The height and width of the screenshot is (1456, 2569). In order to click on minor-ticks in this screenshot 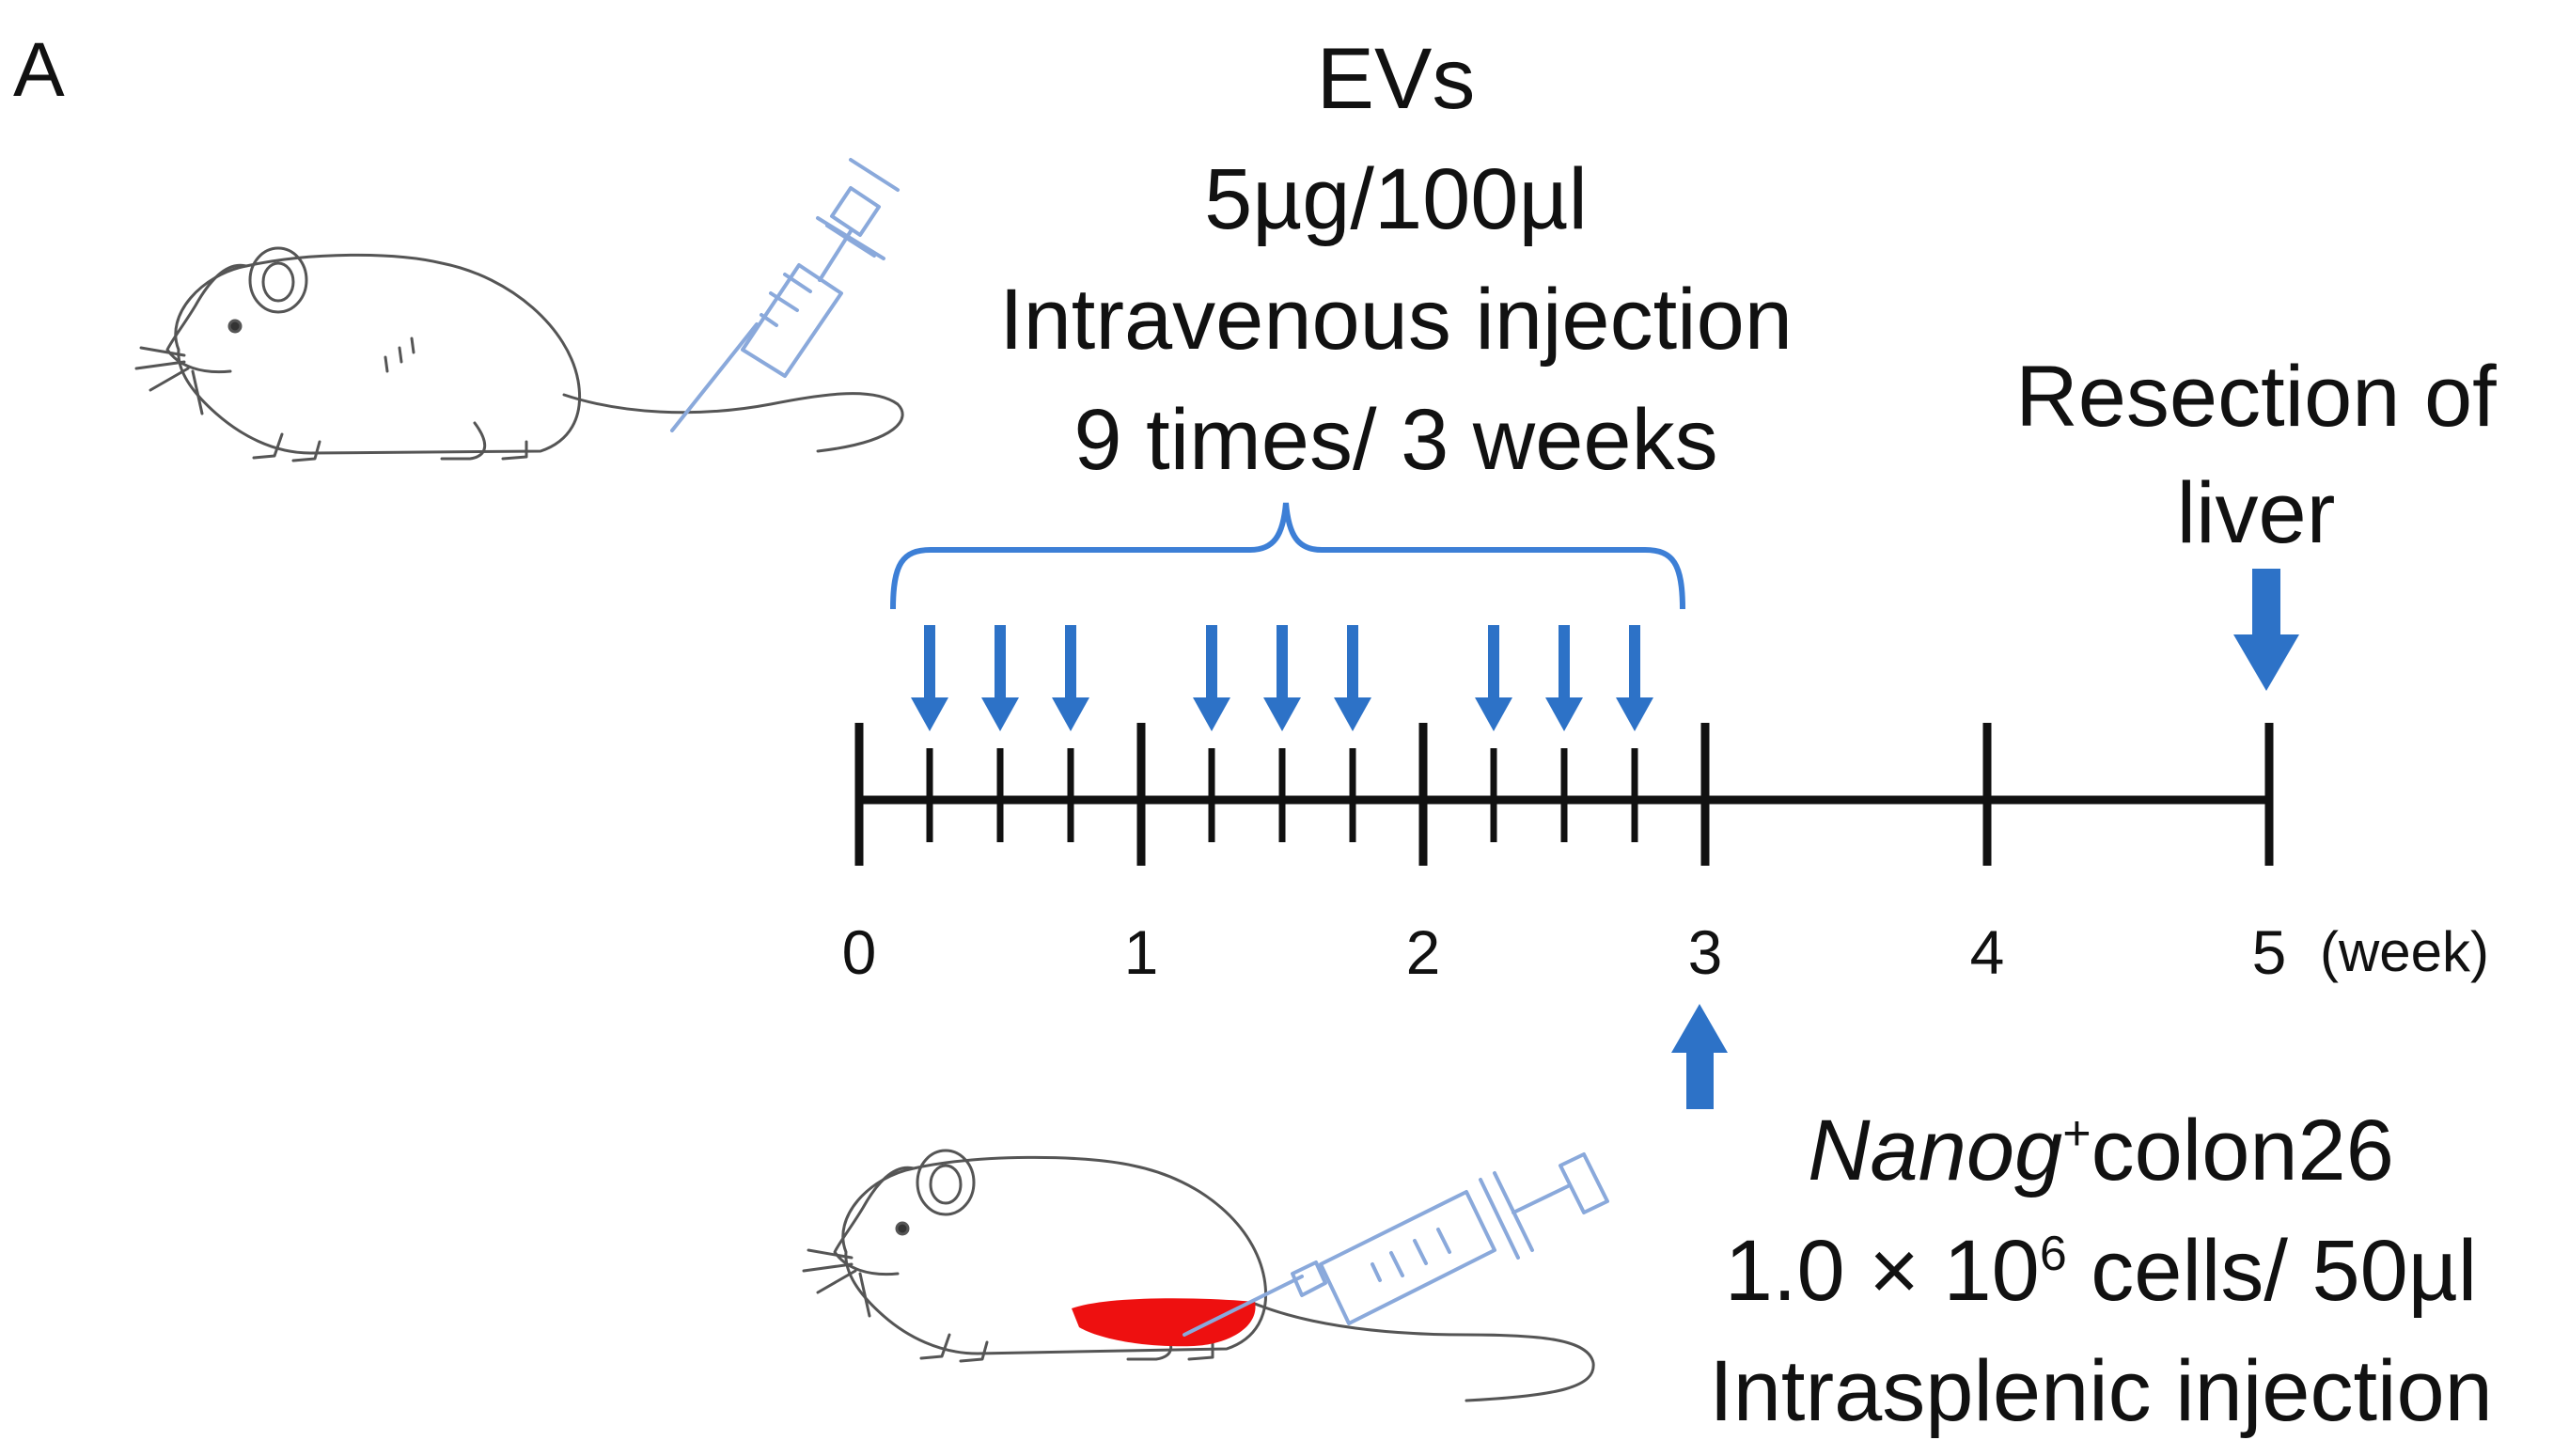, I will do `click(1282, 795)`.